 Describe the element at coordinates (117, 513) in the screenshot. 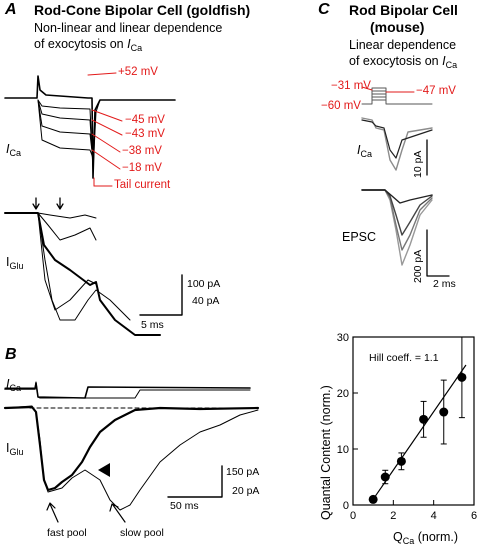

I see `slow-pool-arrow-icon` at that location.